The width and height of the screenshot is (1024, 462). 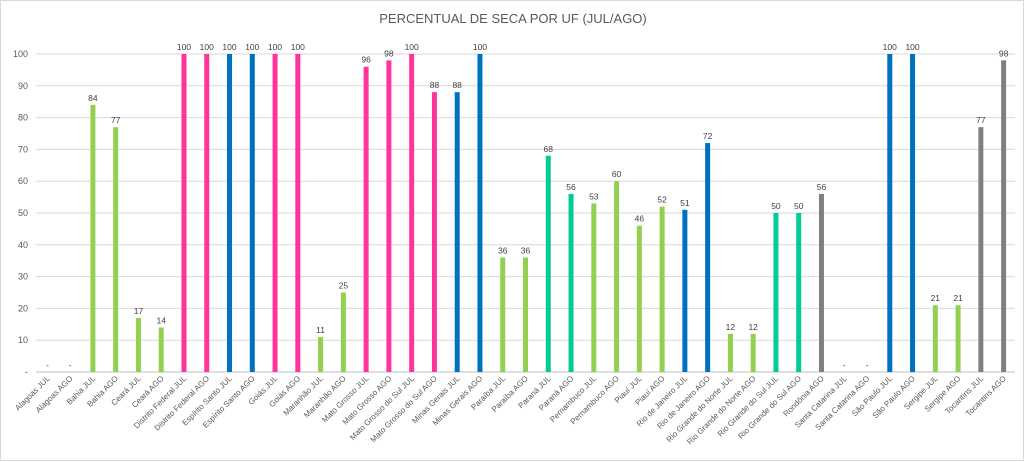 I want to click on data-label: 72, so click(x=708, y=136).